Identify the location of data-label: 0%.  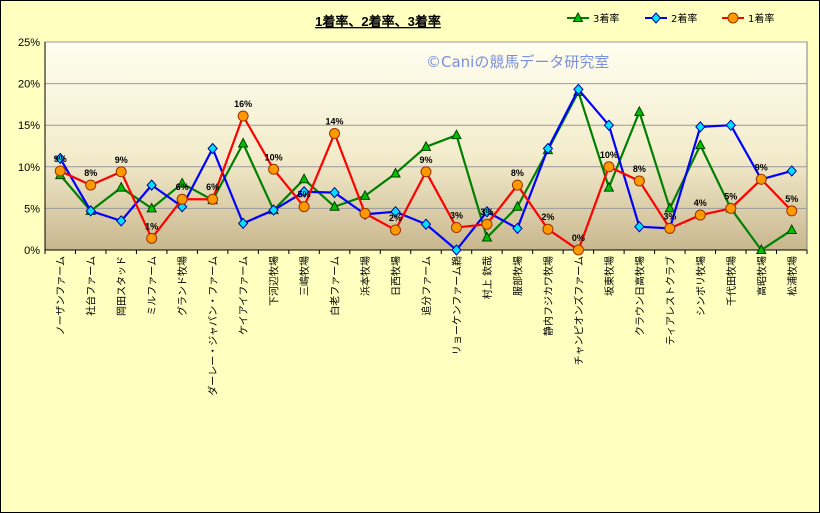
(578, 238).